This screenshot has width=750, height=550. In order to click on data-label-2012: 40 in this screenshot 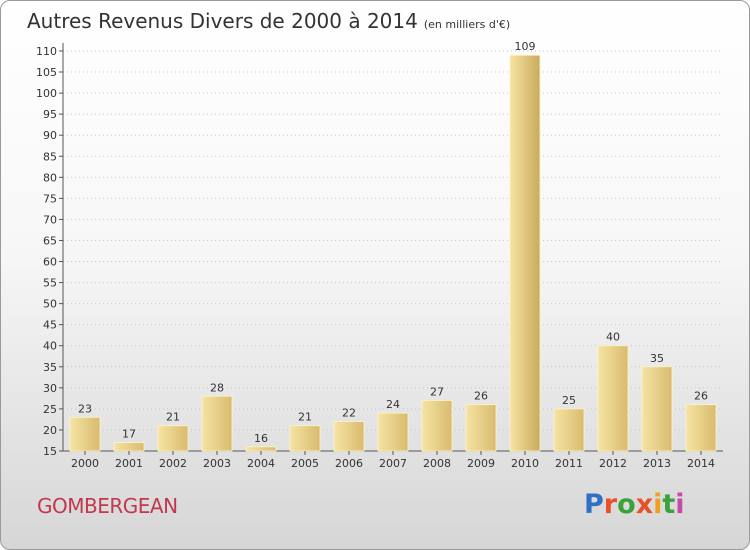, I will do `click(613, 337)`.